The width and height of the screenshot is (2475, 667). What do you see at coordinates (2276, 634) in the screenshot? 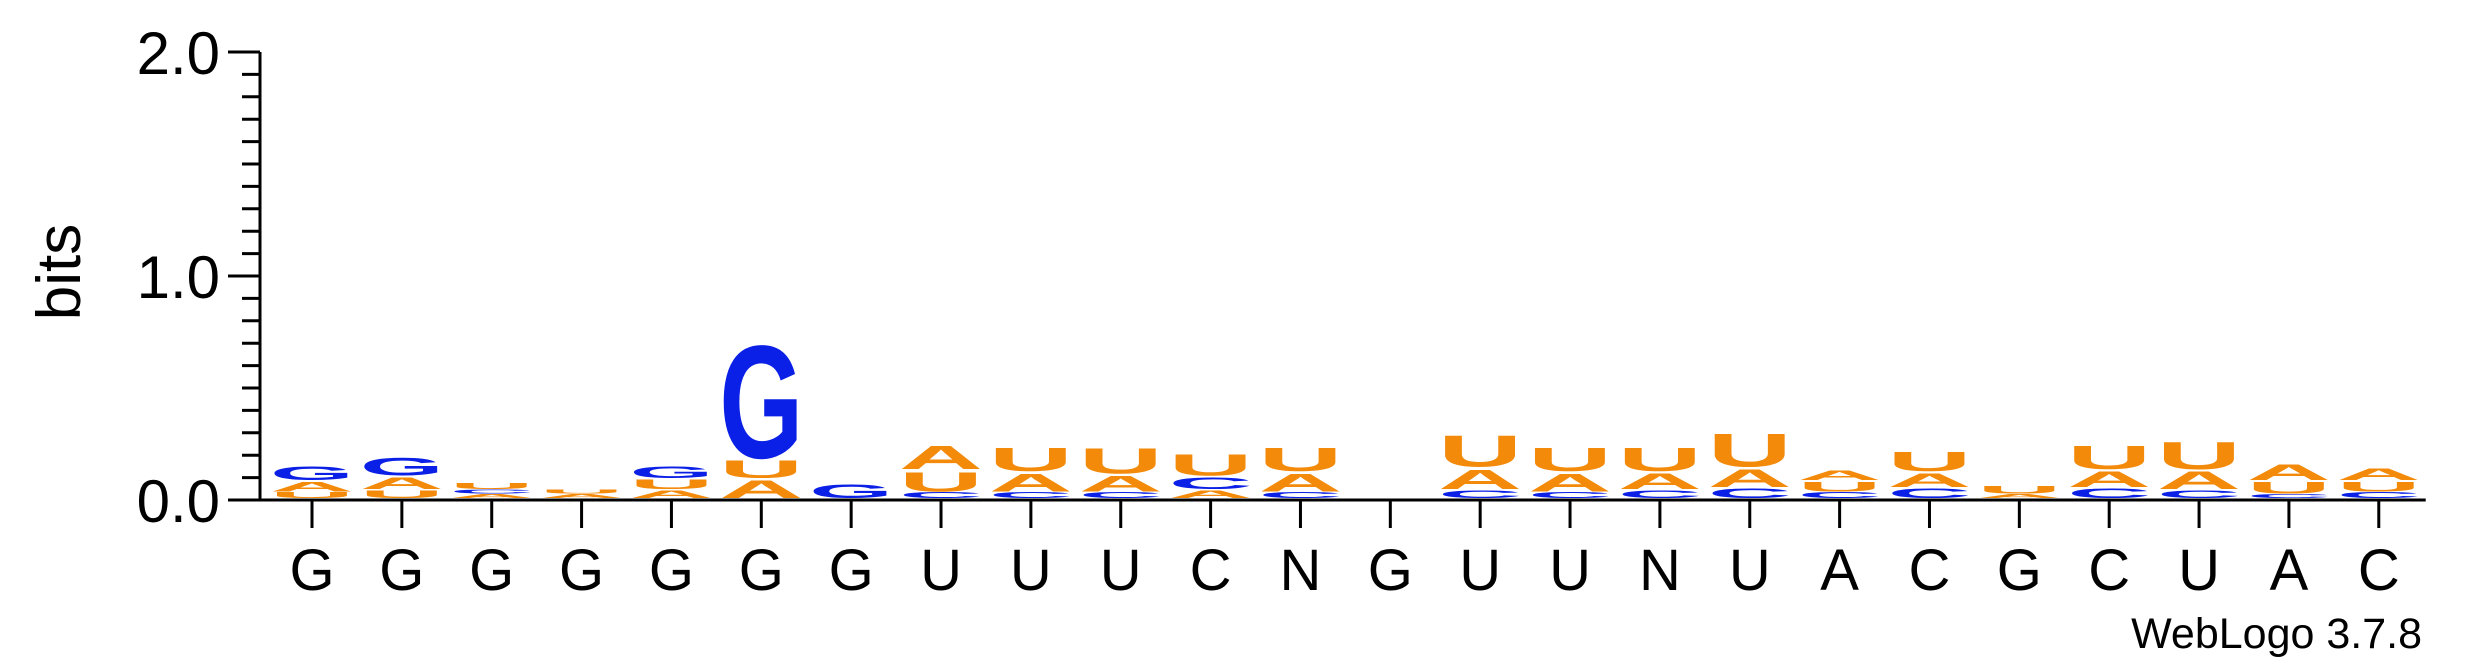
I see `weblogo-credit: WebLogo 3.7.8` at bounding box center [2276, 634].